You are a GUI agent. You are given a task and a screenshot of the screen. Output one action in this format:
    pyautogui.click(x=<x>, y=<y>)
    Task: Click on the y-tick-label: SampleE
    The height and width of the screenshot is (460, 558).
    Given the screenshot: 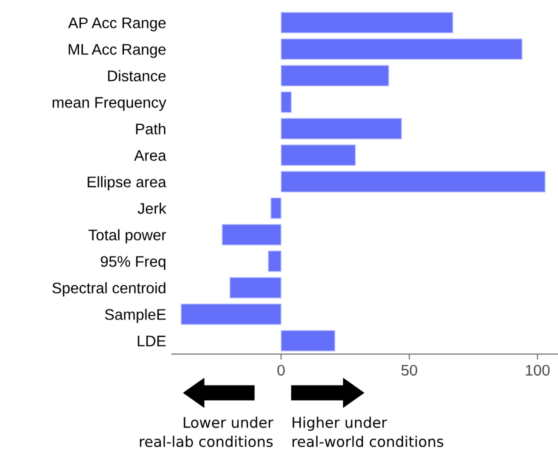 What is the action you would take?
    pyautogui.click(x=135, y=315)
    